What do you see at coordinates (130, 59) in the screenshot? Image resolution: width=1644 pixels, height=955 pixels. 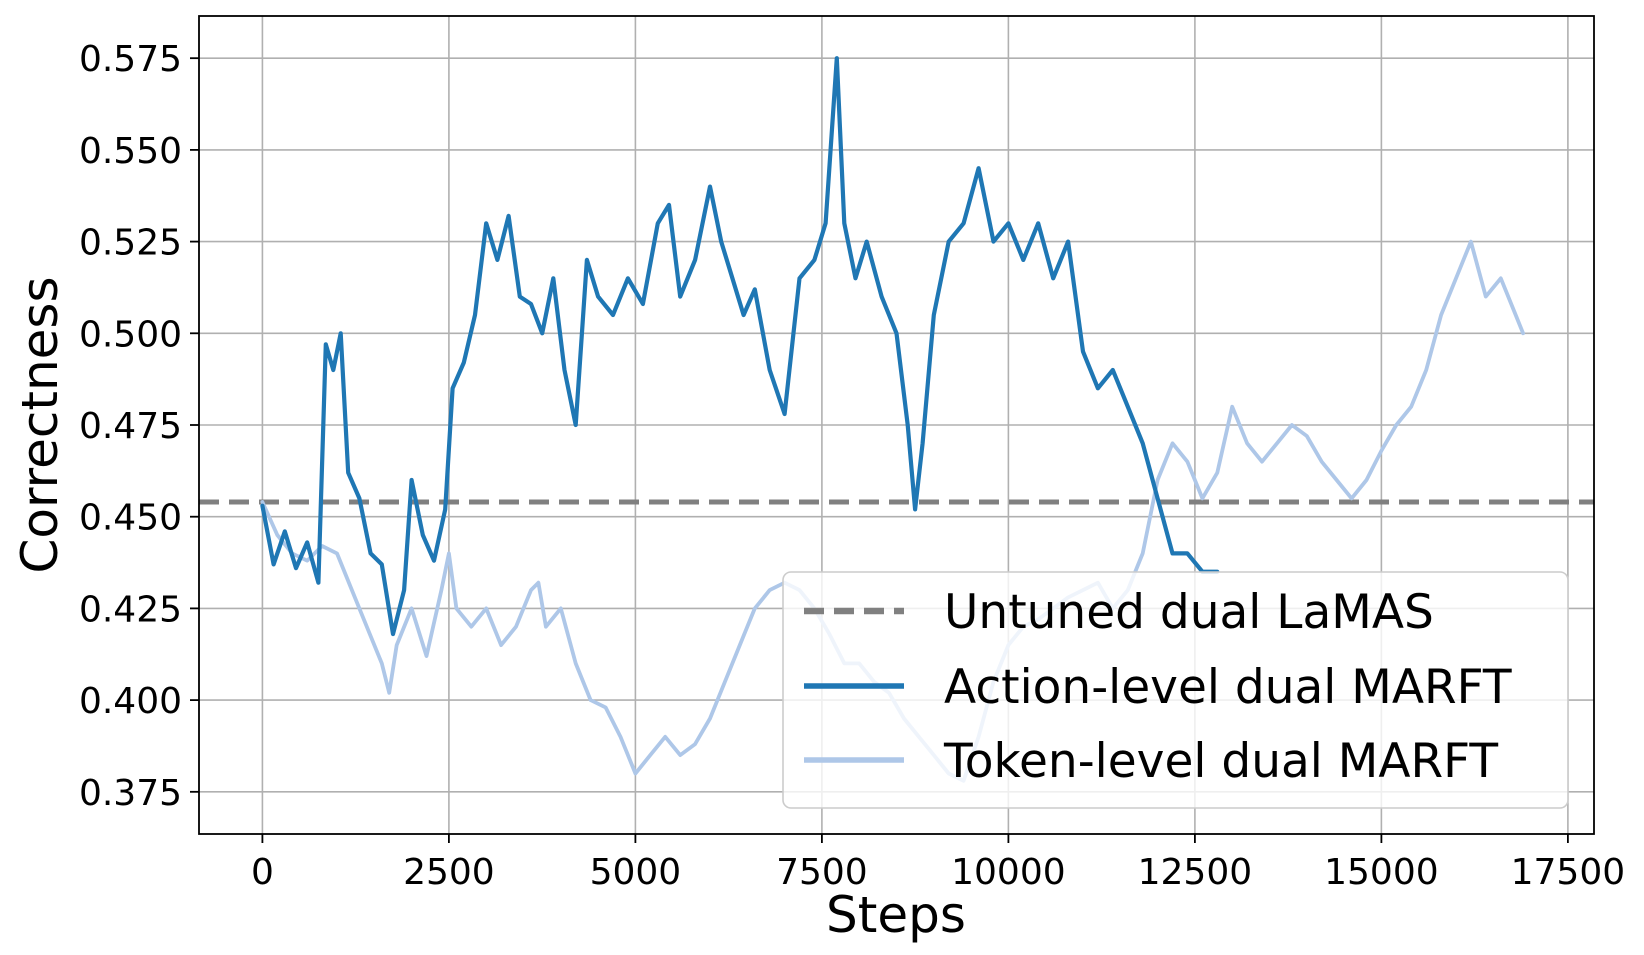 I see `y-tick-label: 0.575` at bounding box center [130, 59].